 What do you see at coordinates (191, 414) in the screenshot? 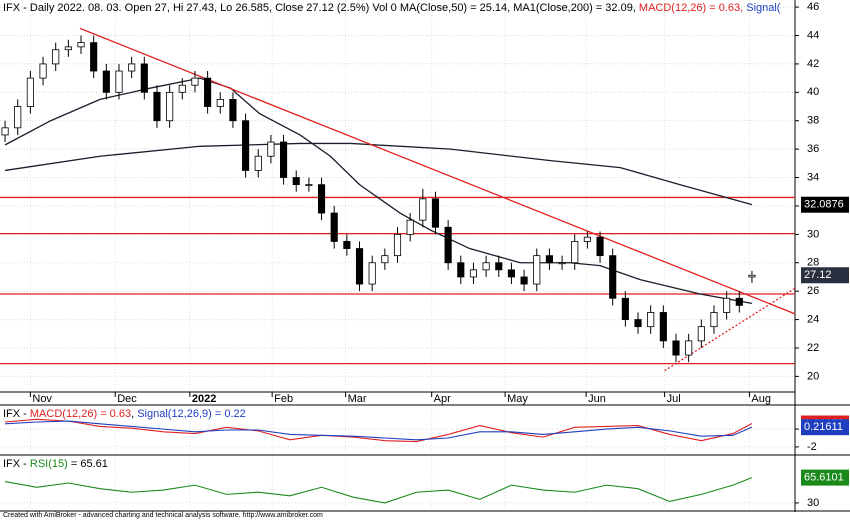
I see `title-part: Signal(12,26,9) = 0.22` at bounding box center [191, 414].